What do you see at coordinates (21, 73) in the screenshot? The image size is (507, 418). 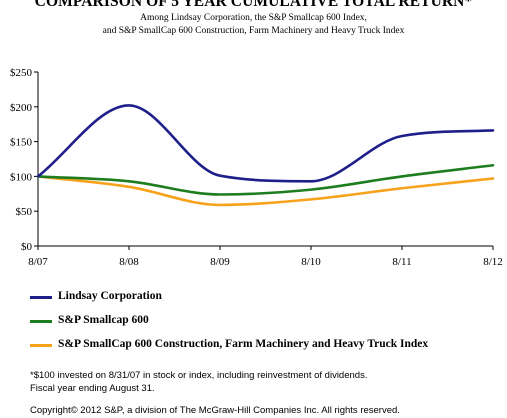 I see `y-tick-label: $250` at bounding box center [21, 73].